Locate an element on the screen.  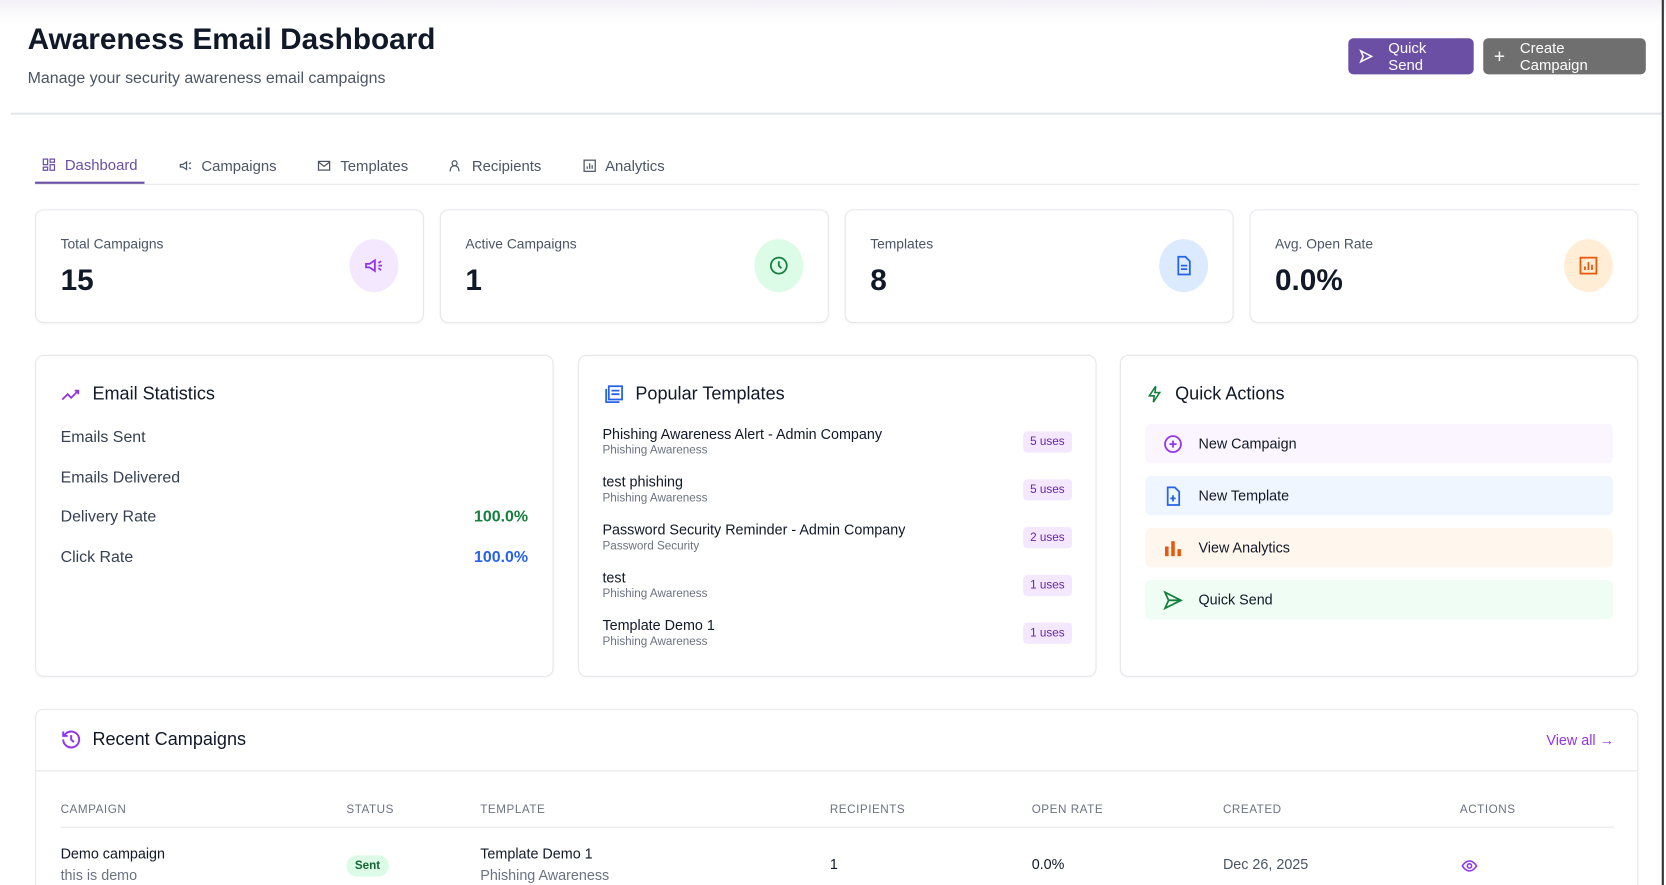
column-header: ACTIONS is located at coordinates (1487, 809).